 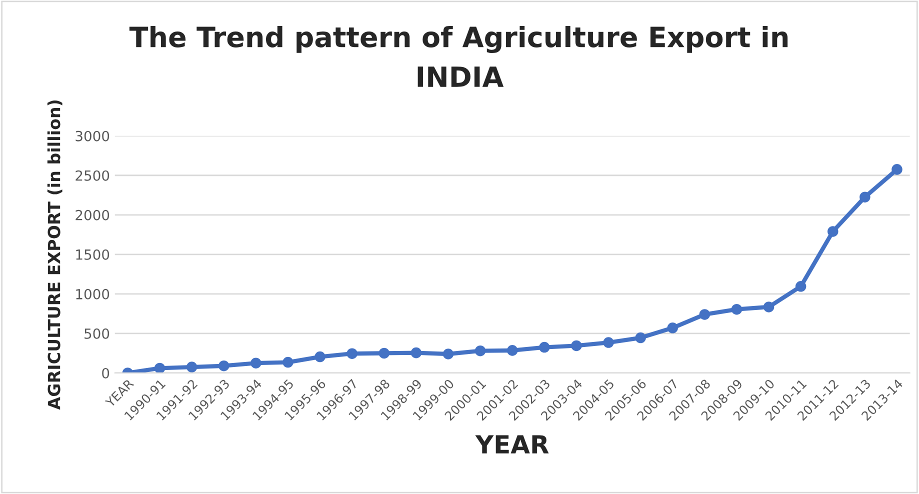 I want to click on y-tick-label: 3000, so click(x=93, y=136).